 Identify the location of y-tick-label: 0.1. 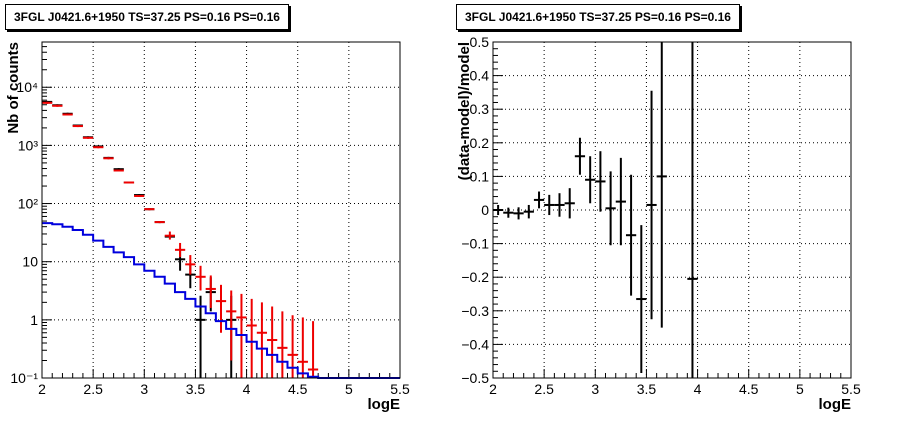
(480, 176).